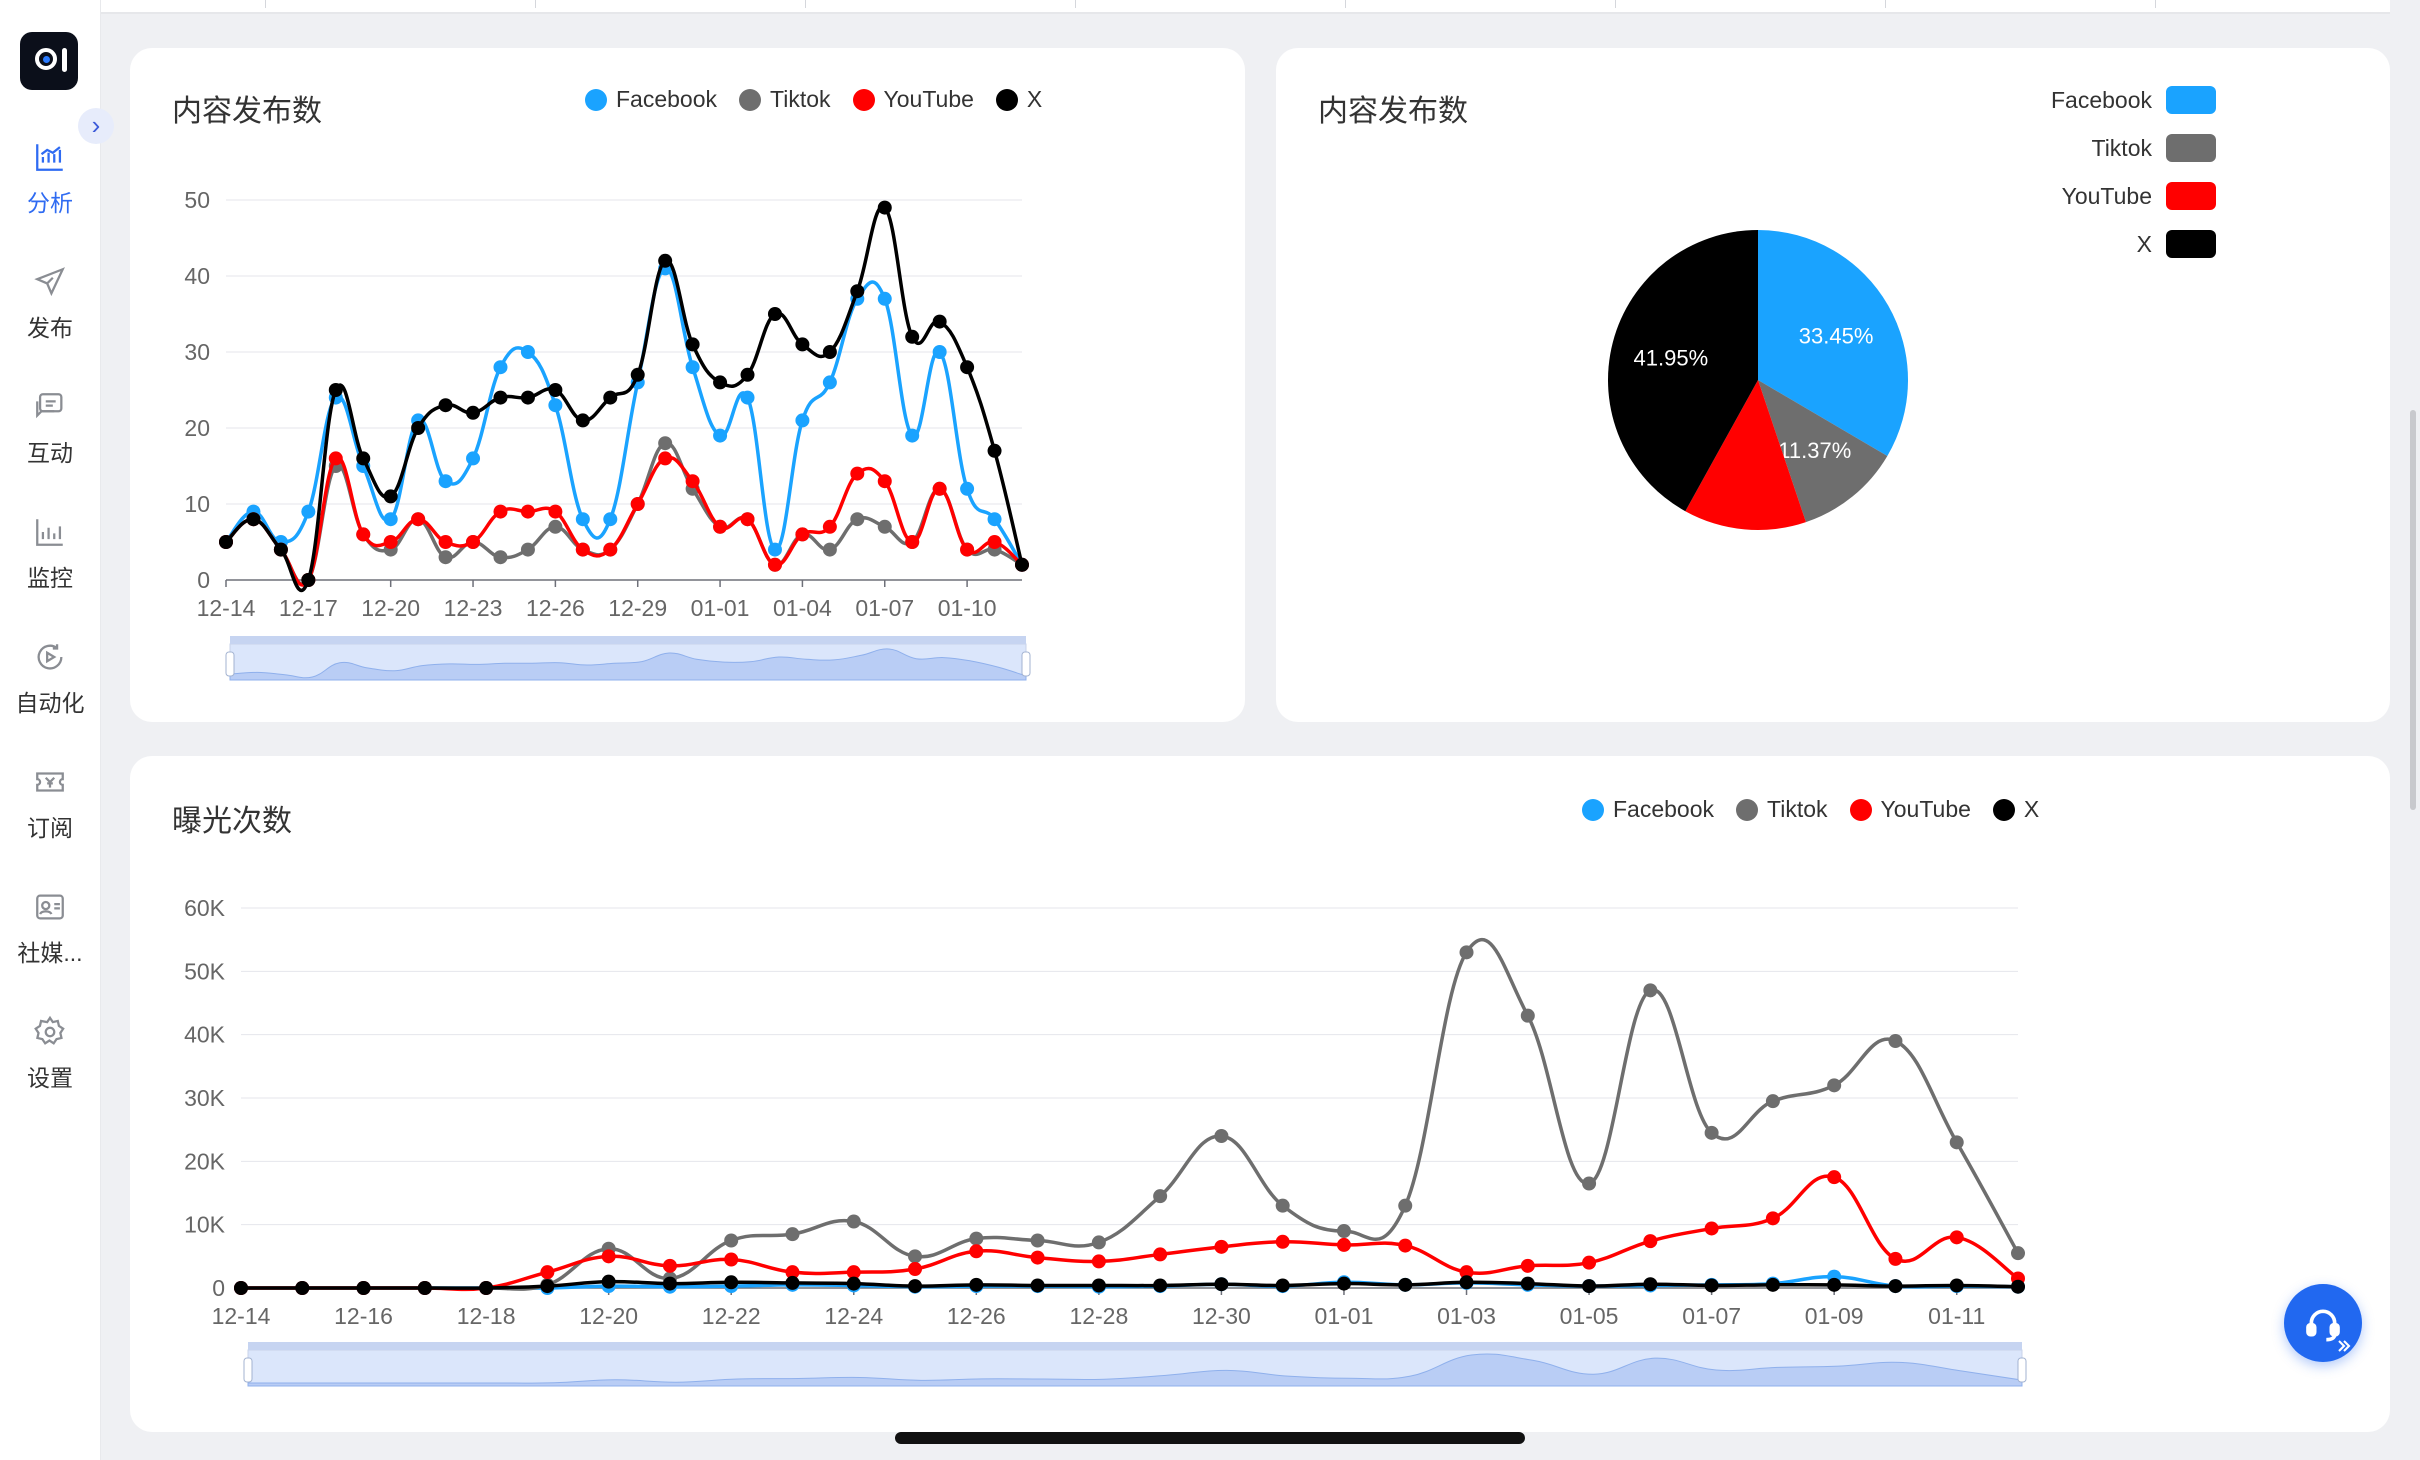 This screenshot has height=1460, width=2420. Describe the element at coordinates (1135, 1370) in the screenshot. I see `zoom-slider-preview` at that location.